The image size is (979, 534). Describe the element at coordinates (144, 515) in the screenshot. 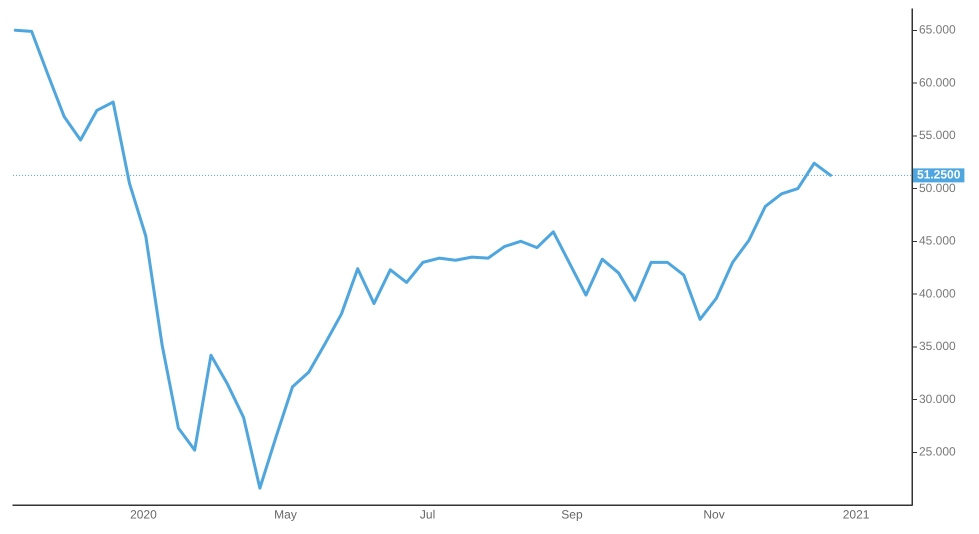

I see `x-tick-label: 2020` at that location.